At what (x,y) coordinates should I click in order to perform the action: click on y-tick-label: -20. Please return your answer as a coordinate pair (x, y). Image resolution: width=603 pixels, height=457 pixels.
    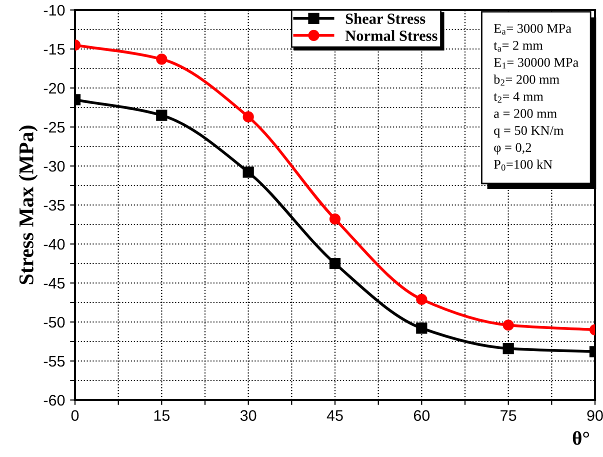
    Looking at the image, I should click on (54, 88).